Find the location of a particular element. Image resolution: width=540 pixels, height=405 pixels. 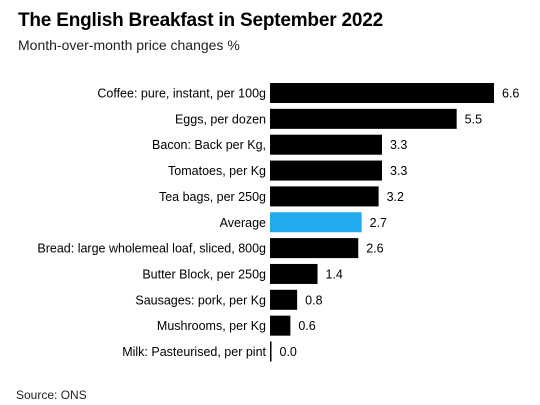

category-label: Butter Block, per 250g is located at coordinates (204, 274).